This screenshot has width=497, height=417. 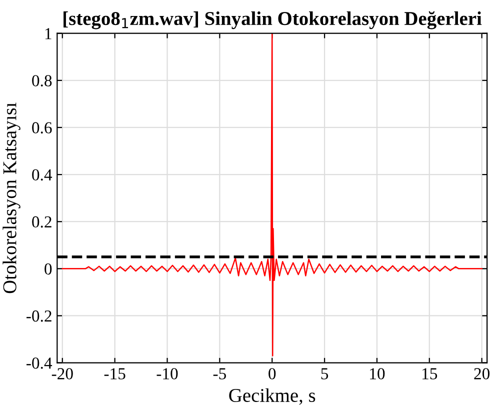 What do you see at coordinates (48, 269) in the screenshot?
I see `y-tick-label: 0` at bounding box center [48, 269].